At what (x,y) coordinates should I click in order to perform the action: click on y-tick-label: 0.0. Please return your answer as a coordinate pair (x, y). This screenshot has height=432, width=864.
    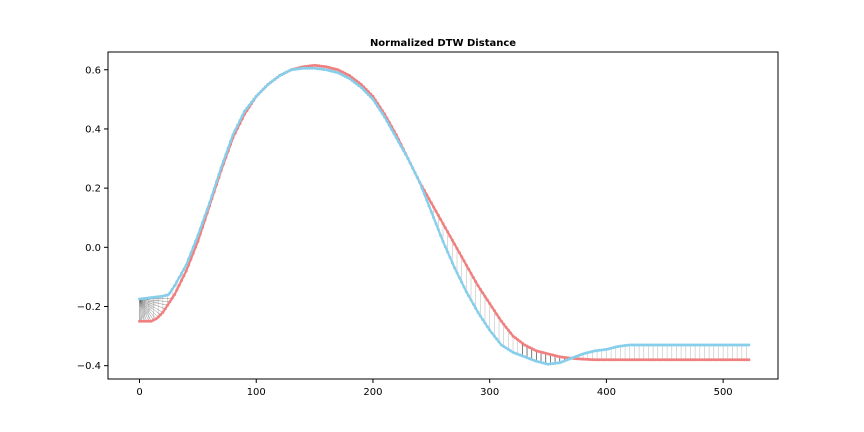
    Looking at the image, I should click on (93, 248).